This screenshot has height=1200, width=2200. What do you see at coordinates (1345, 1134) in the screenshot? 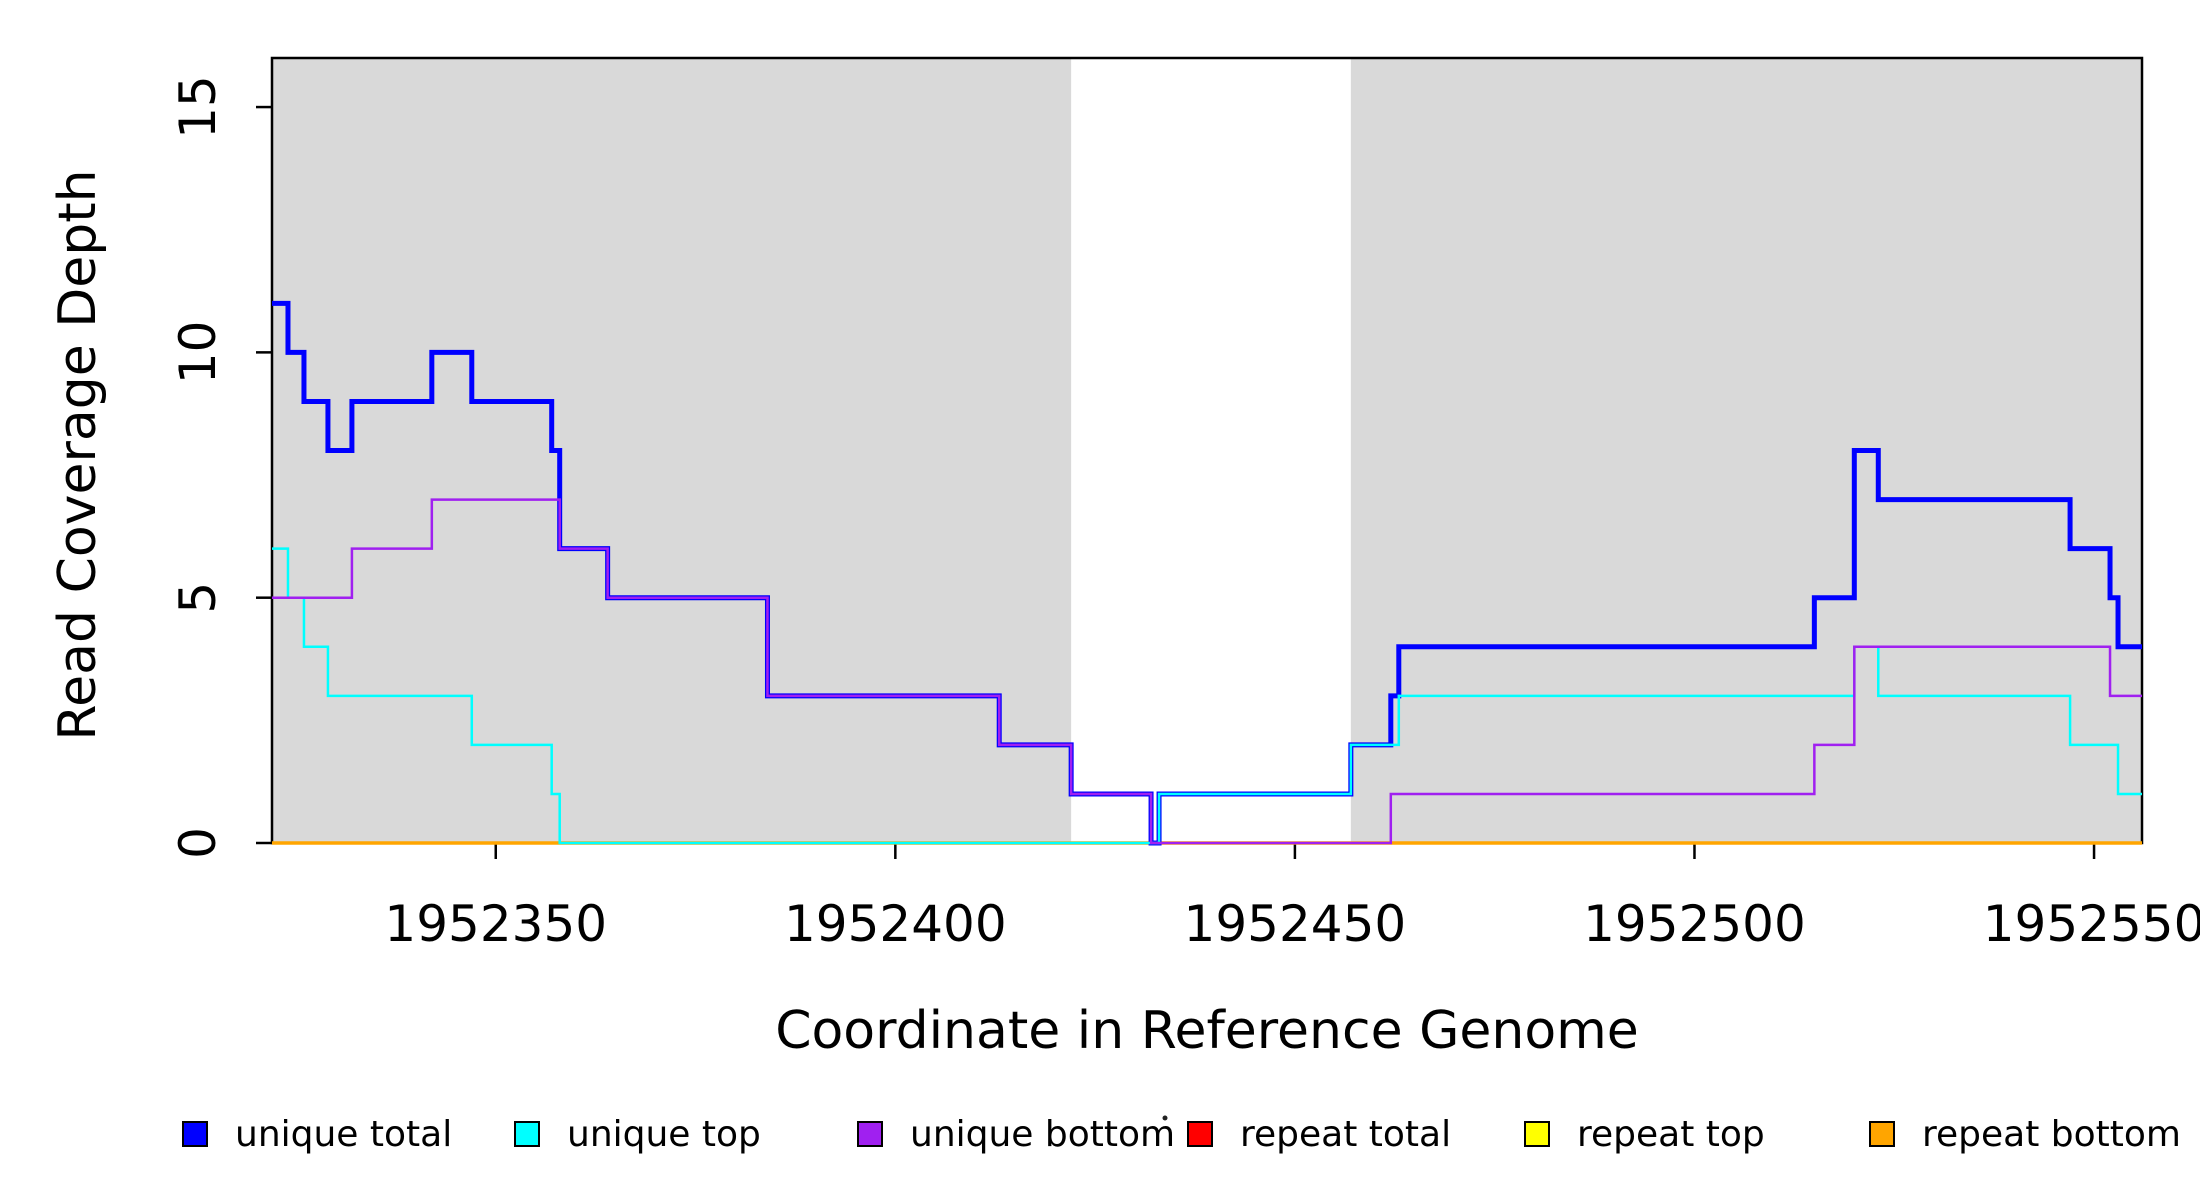
I see `legend-label: repeat total` at bounding box center [1345, 1134].